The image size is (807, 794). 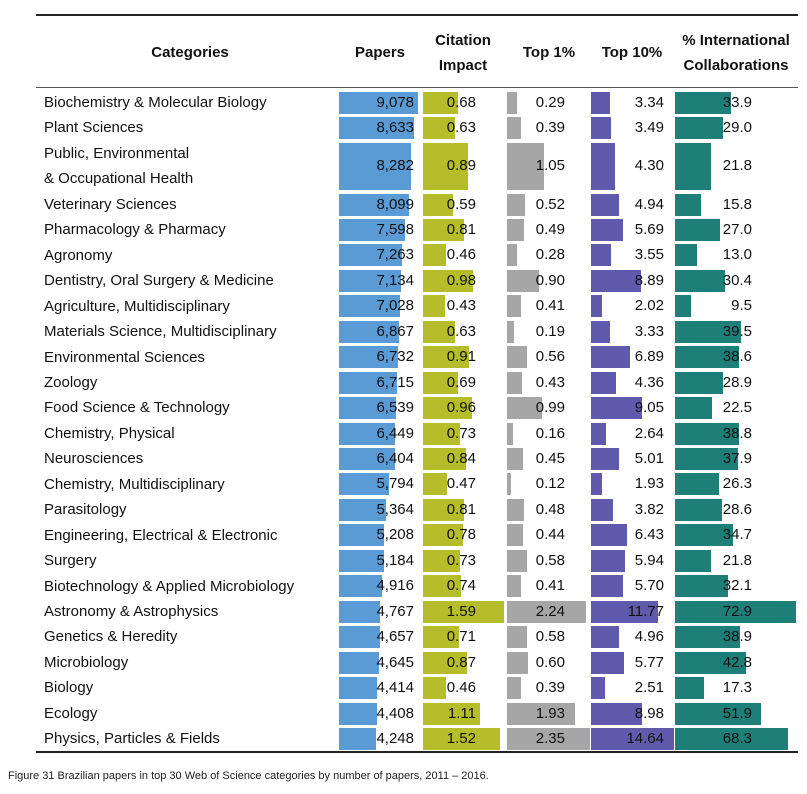 What do you see at coordinates (517, 357) in the screenshot?
I see `row-9-top1-bar` at bounding box center [517, 357].